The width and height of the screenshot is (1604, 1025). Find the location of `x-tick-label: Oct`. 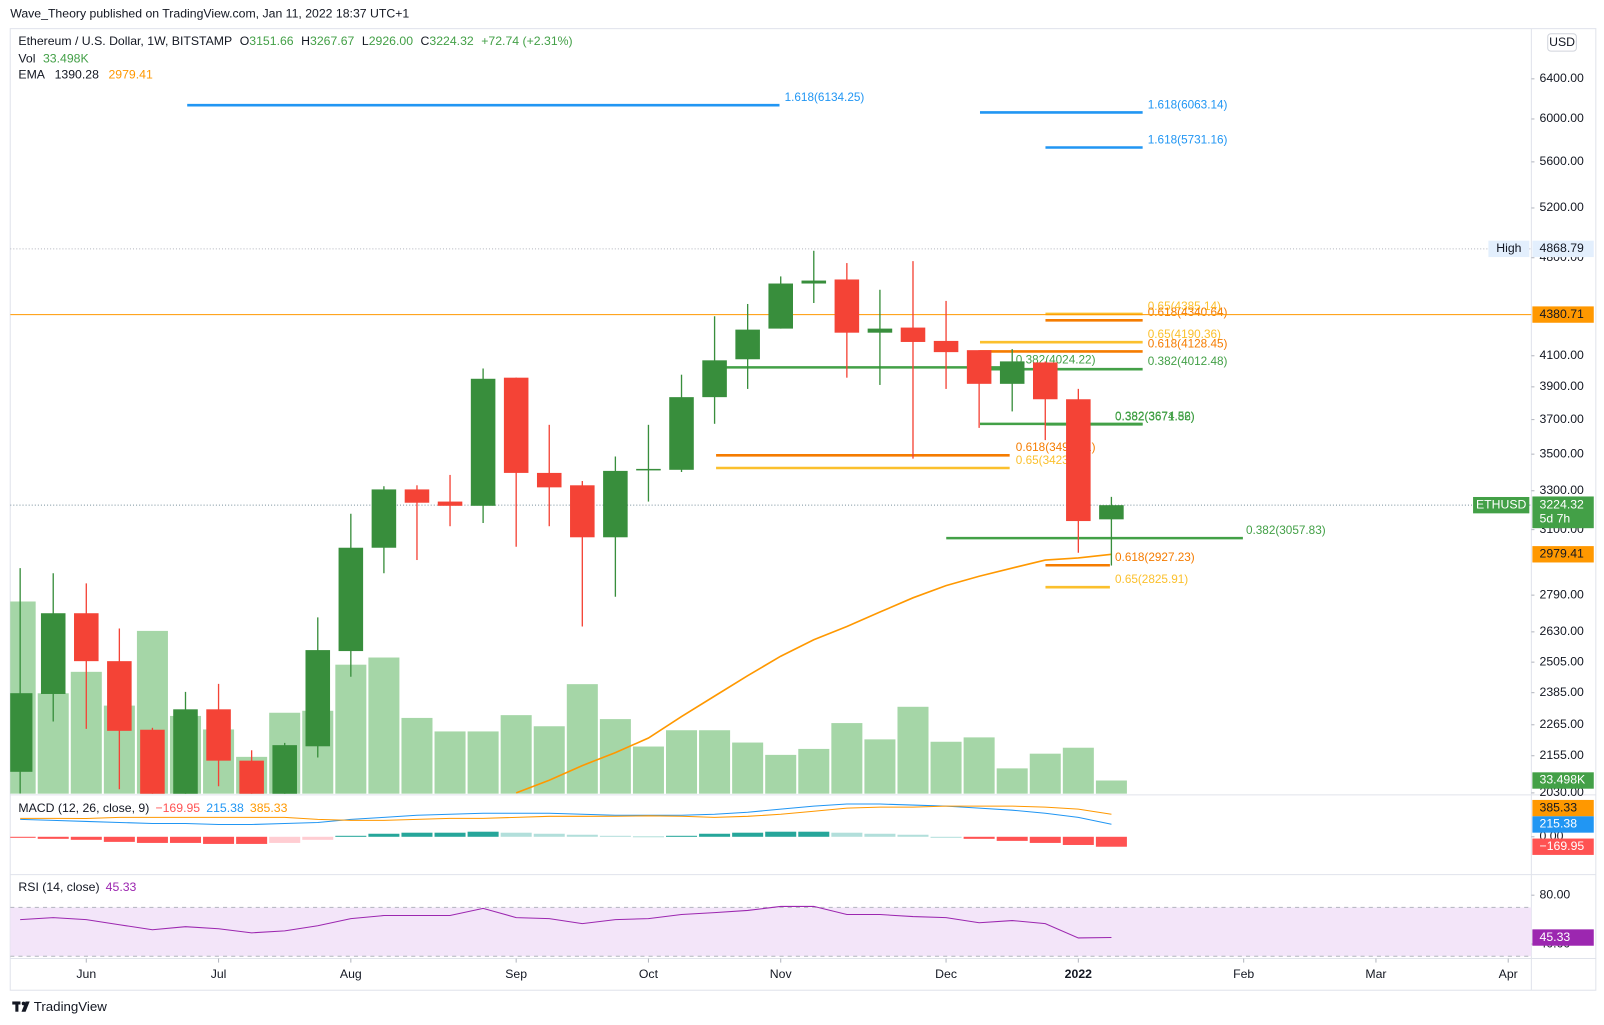

x-tick-label: Oct is located at coordinates (649, 974).